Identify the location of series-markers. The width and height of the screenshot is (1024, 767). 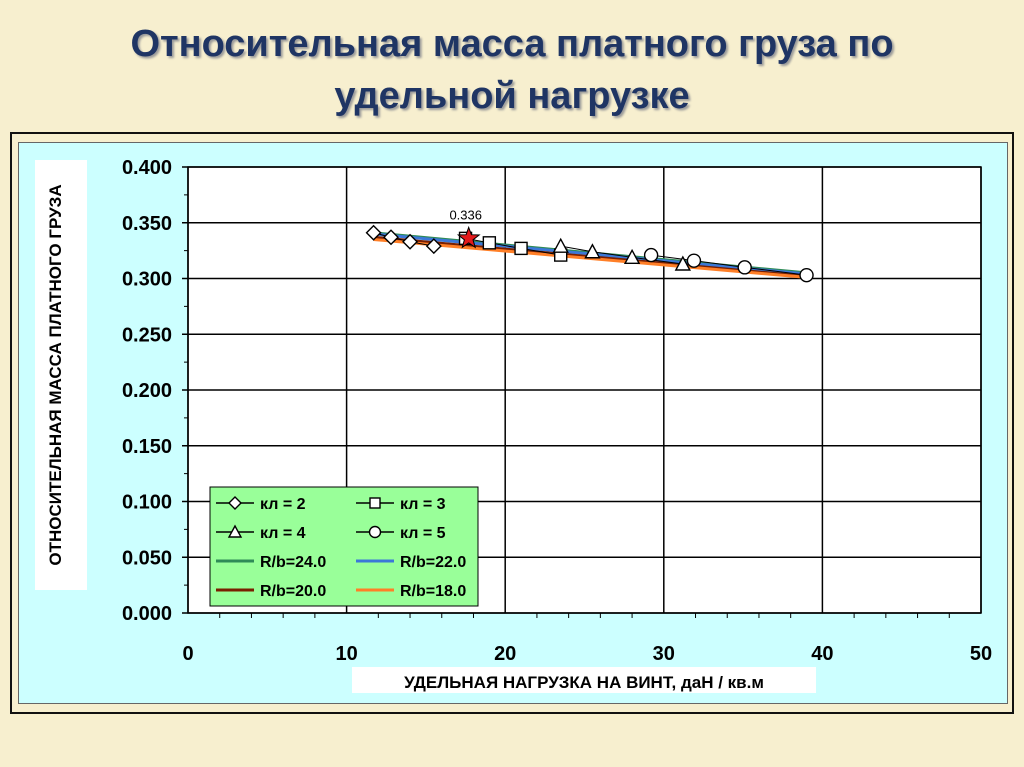
(589, 253).